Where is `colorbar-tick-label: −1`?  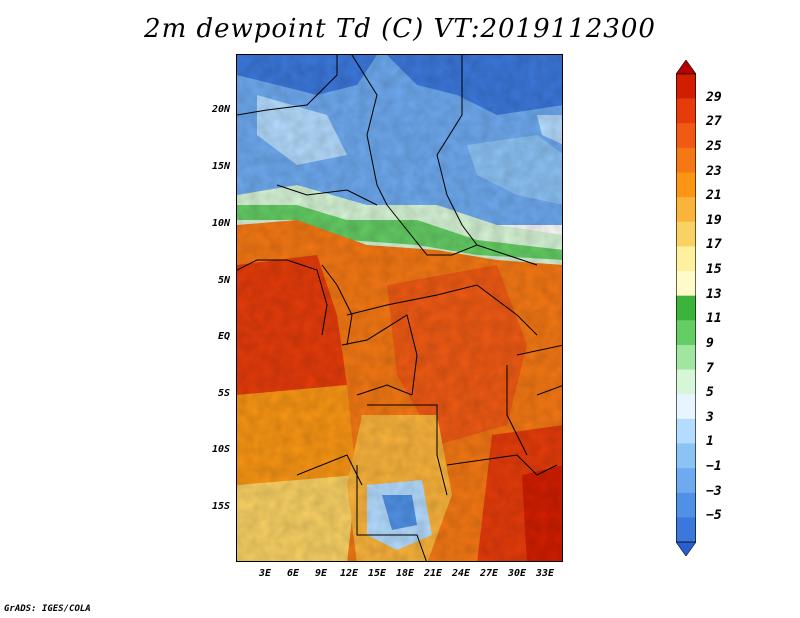
colorbar-tick-label: −1 is located at coordinates (714, 467).